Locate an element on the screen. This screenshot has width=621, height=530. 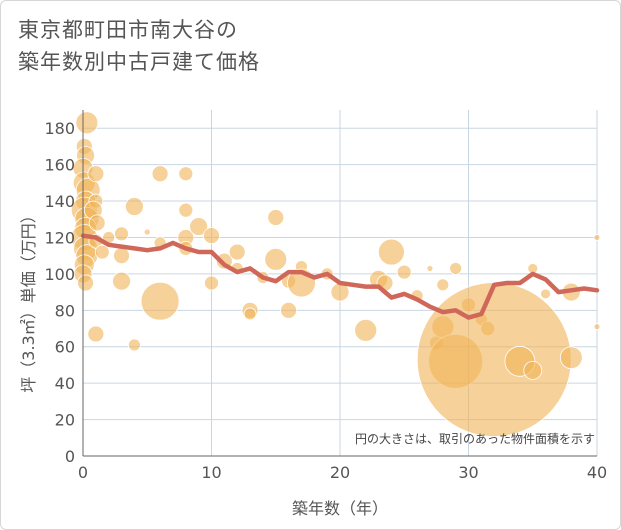
chart-title-line-1: 東京都町田市南大谷の is located at coordinates (128, 30).